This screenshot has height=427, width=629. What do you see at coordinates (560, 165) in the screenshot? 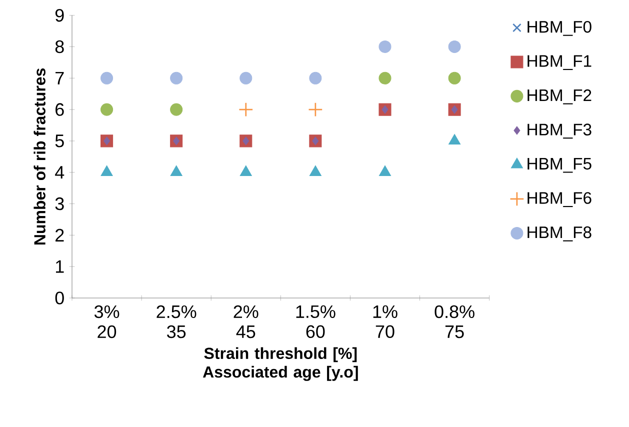
I see `legend-label: HBM_F5` at bounding box center [560, 165].